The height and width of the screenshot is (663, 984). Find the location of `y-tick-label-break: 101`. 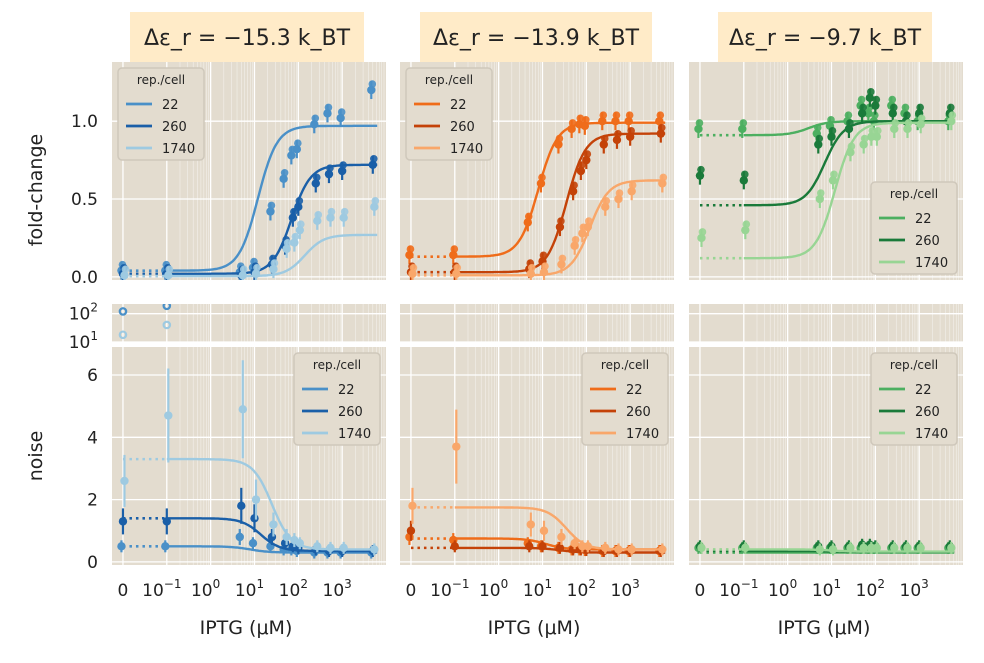

y-tick-label-break: 101 is located at coordinates (83, 341).